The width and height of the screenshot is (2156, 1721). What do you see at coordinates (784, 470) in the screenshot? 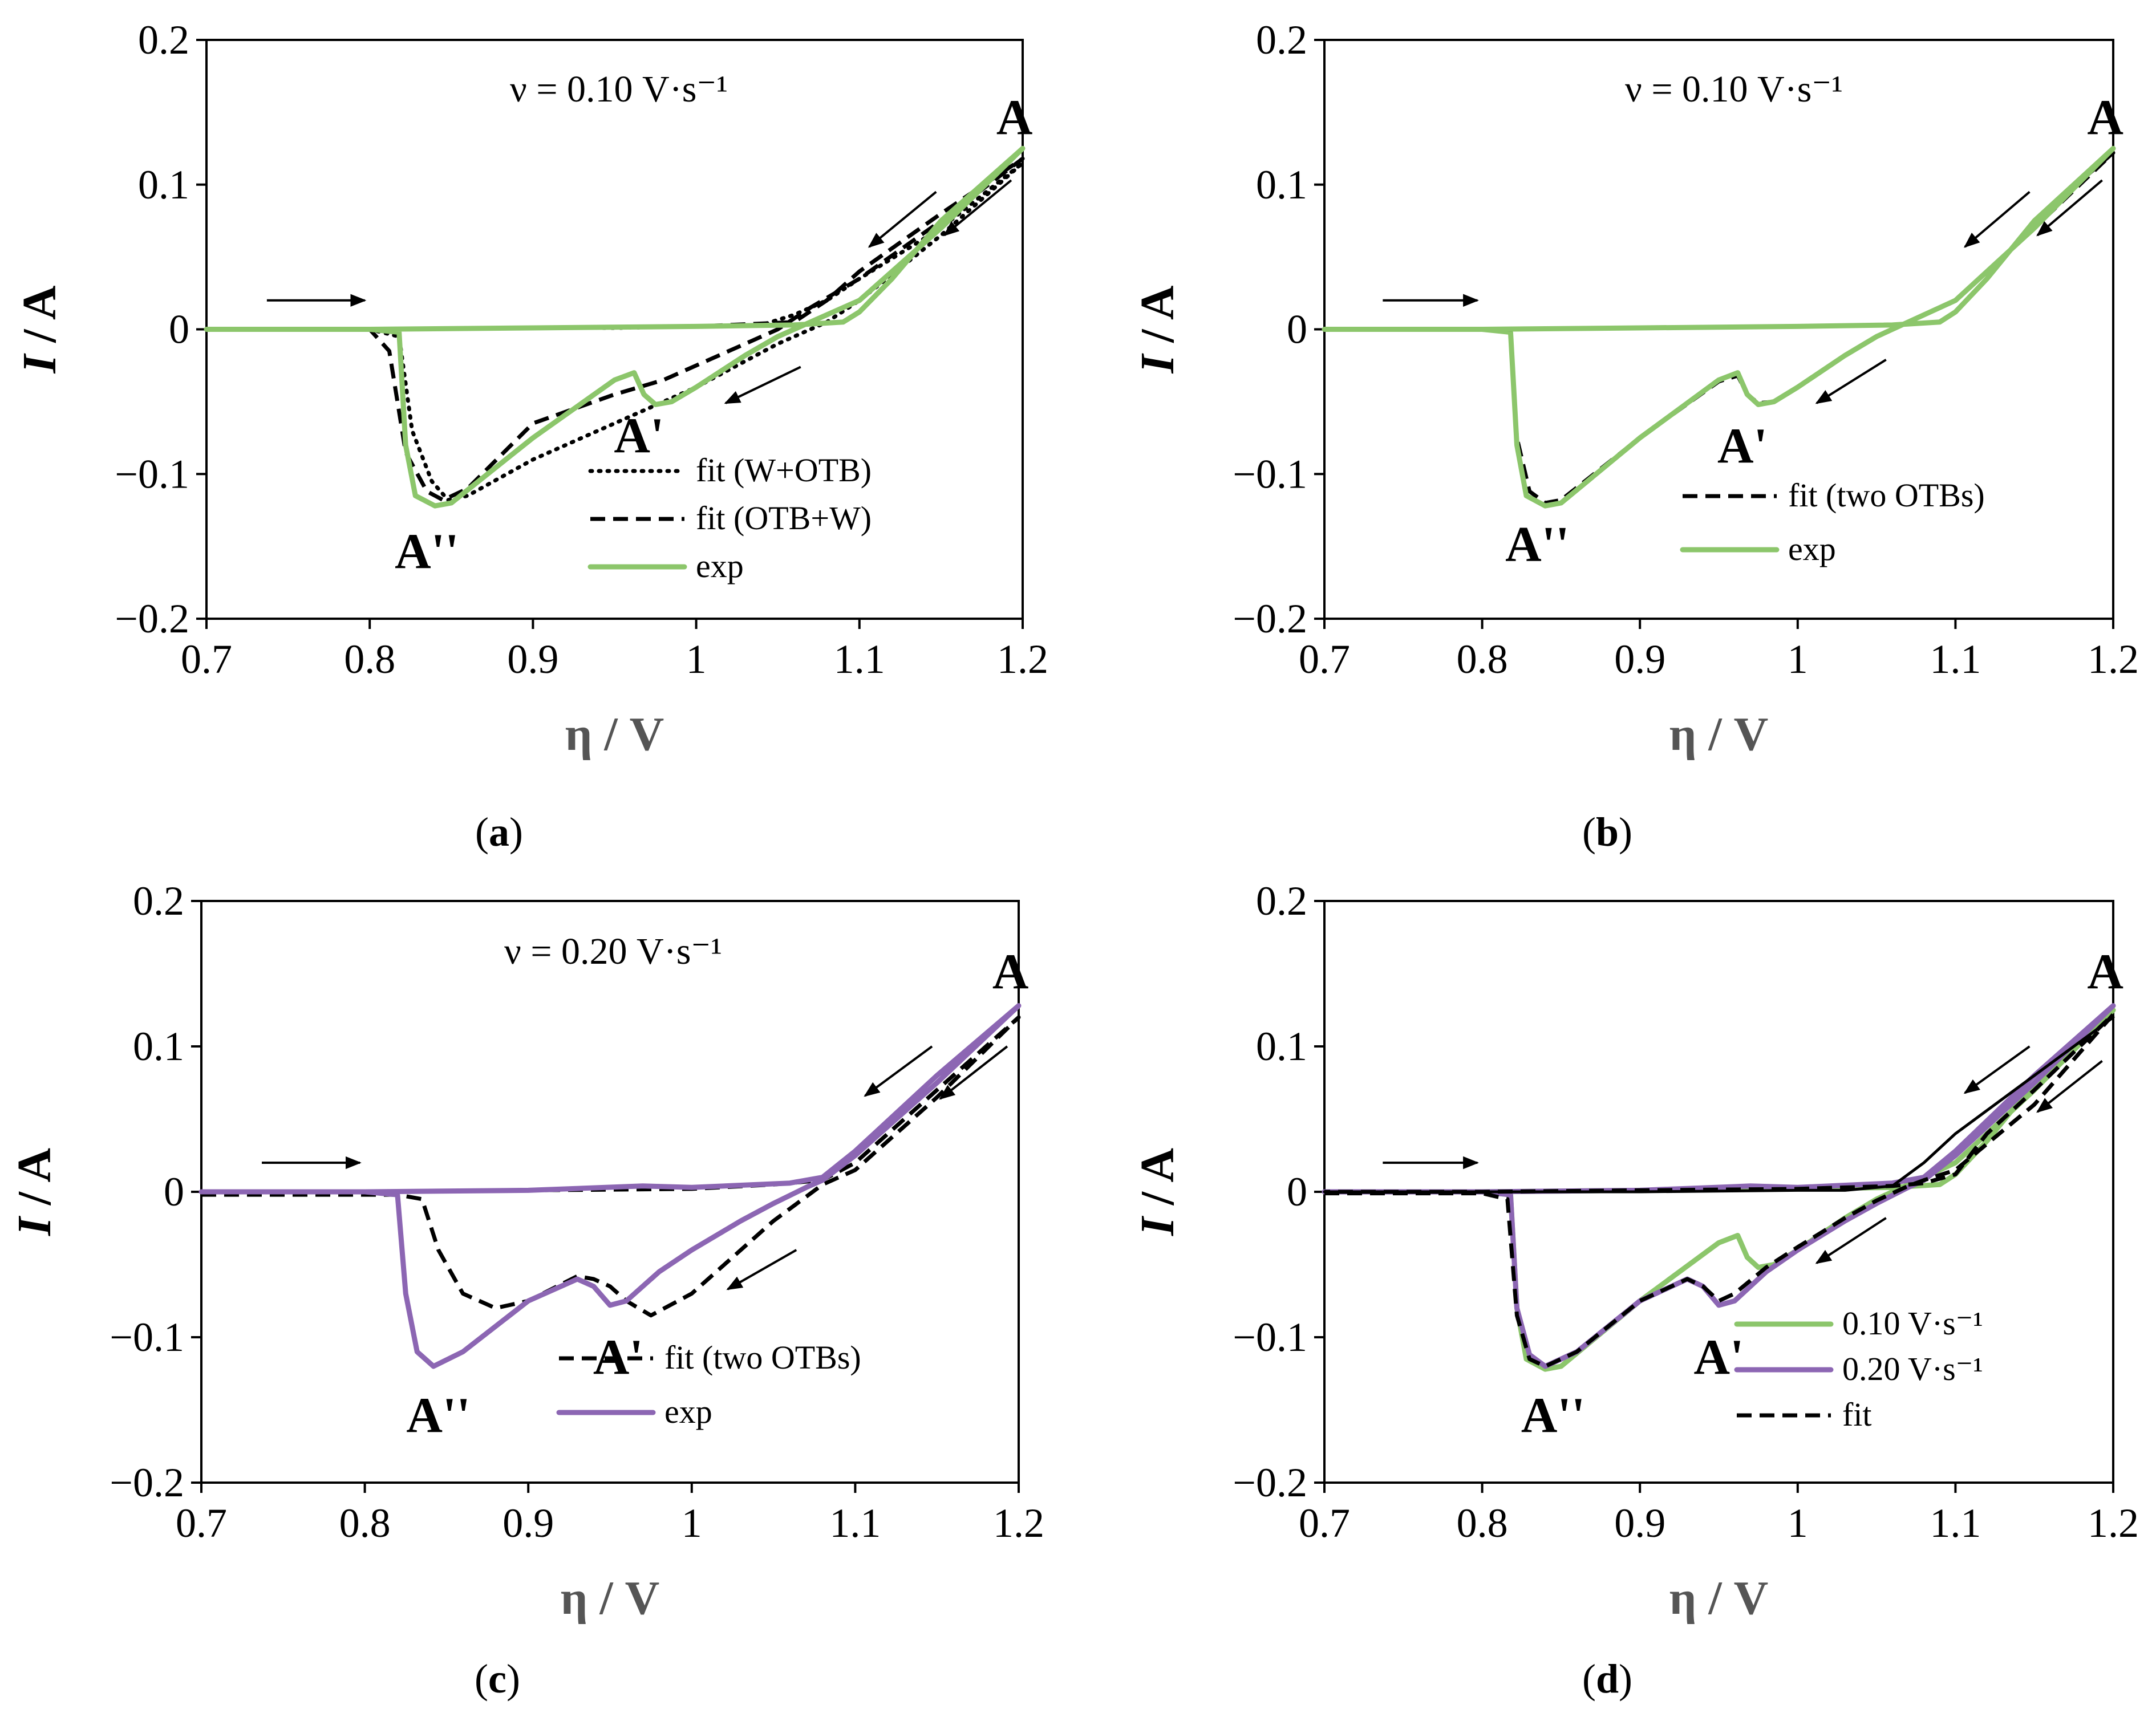
I see `legend-label: fit (W+OTB)` at bounding box center [784, 470].